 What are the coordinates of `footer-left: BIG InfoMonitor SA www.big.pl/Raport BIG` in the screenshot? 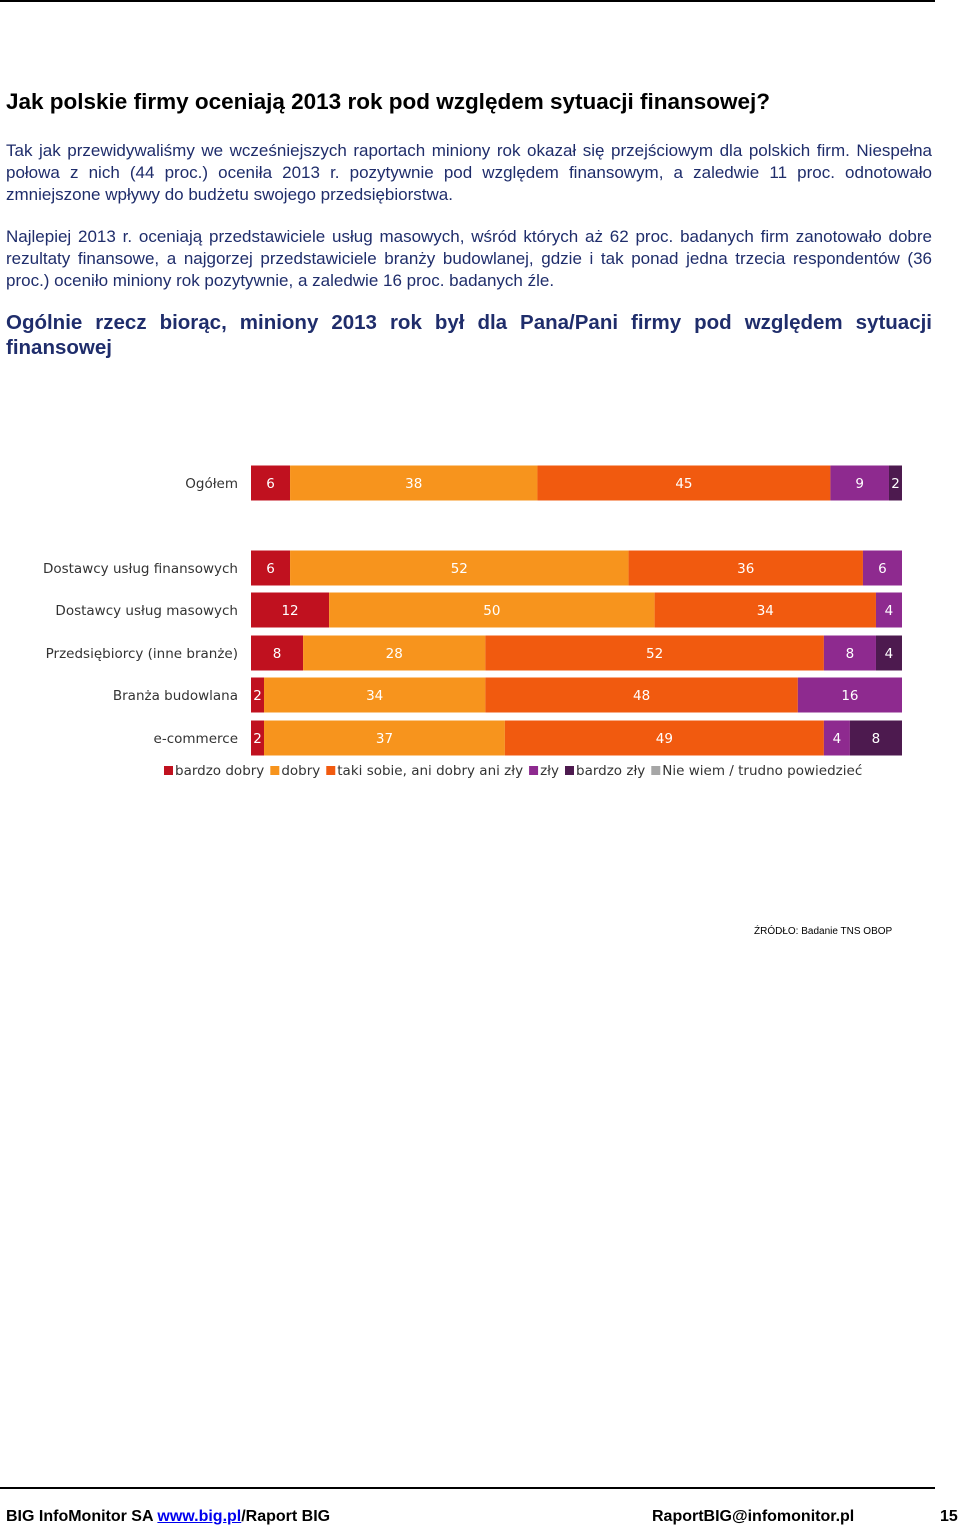 It's located at (168, 1517).